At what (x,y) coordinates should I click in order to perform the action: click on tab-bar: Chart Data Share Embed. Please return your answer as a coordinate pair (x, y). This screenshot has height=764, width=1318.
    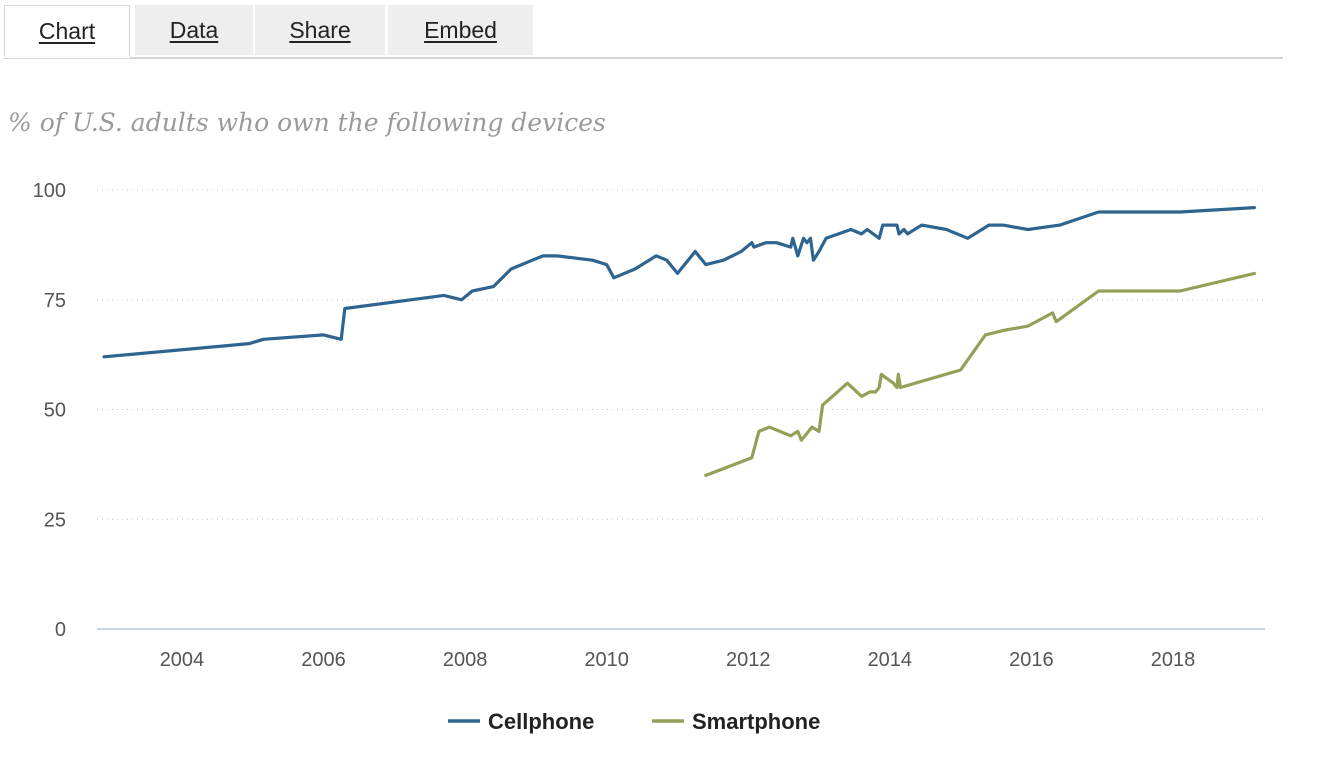
    Looking at the image, I should click on (643, 32).